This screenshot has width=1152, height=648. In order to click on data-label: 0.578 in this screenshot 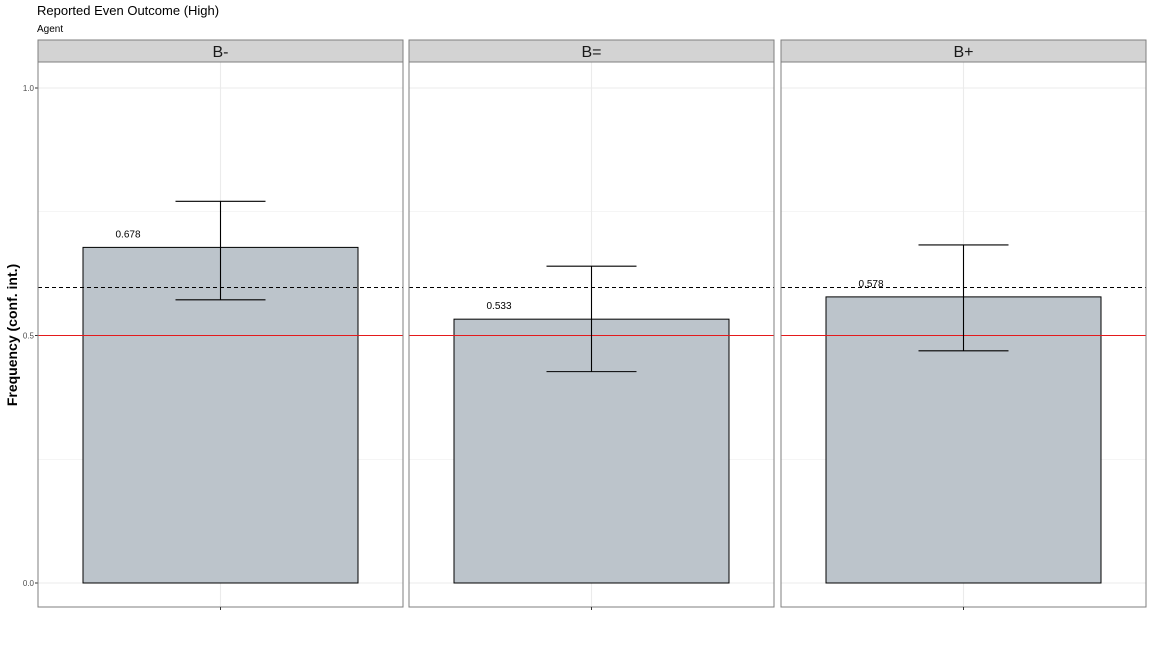, I will do `click(870, 284)`.